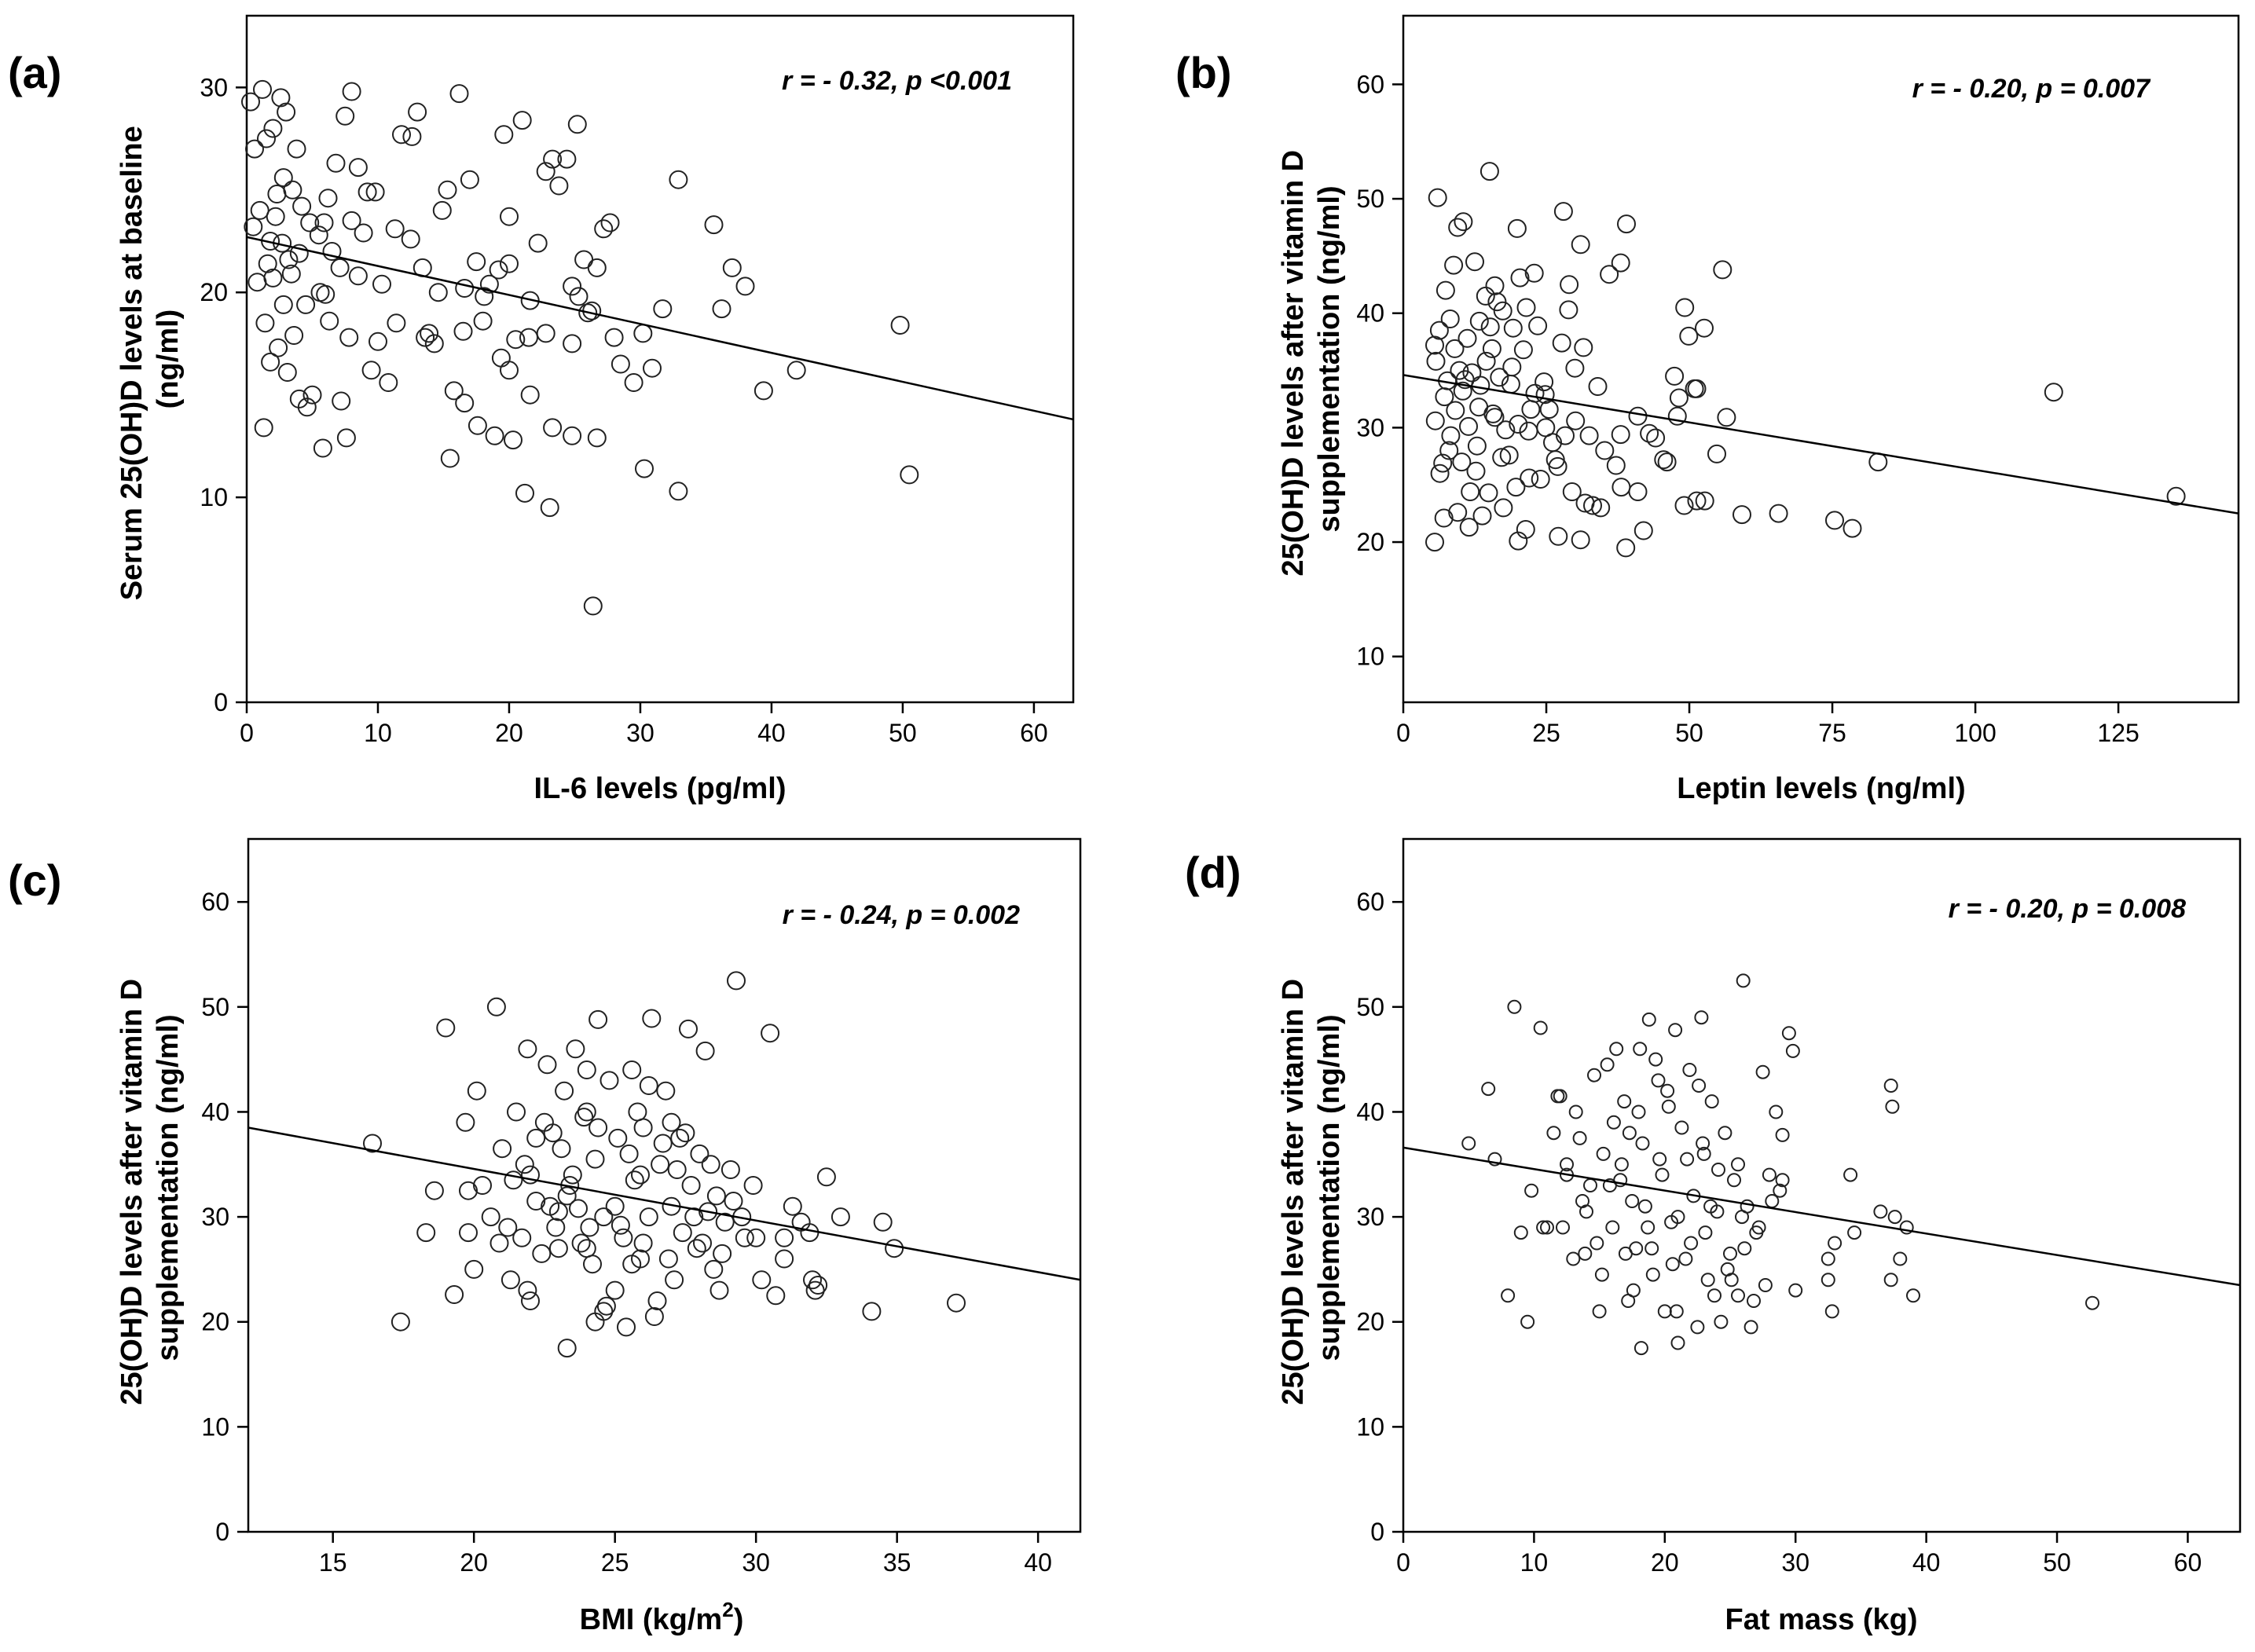 This screenshot has height=1652, width=2255. I want to click on y-tick-label-c-60: 60, so click(215, 902).